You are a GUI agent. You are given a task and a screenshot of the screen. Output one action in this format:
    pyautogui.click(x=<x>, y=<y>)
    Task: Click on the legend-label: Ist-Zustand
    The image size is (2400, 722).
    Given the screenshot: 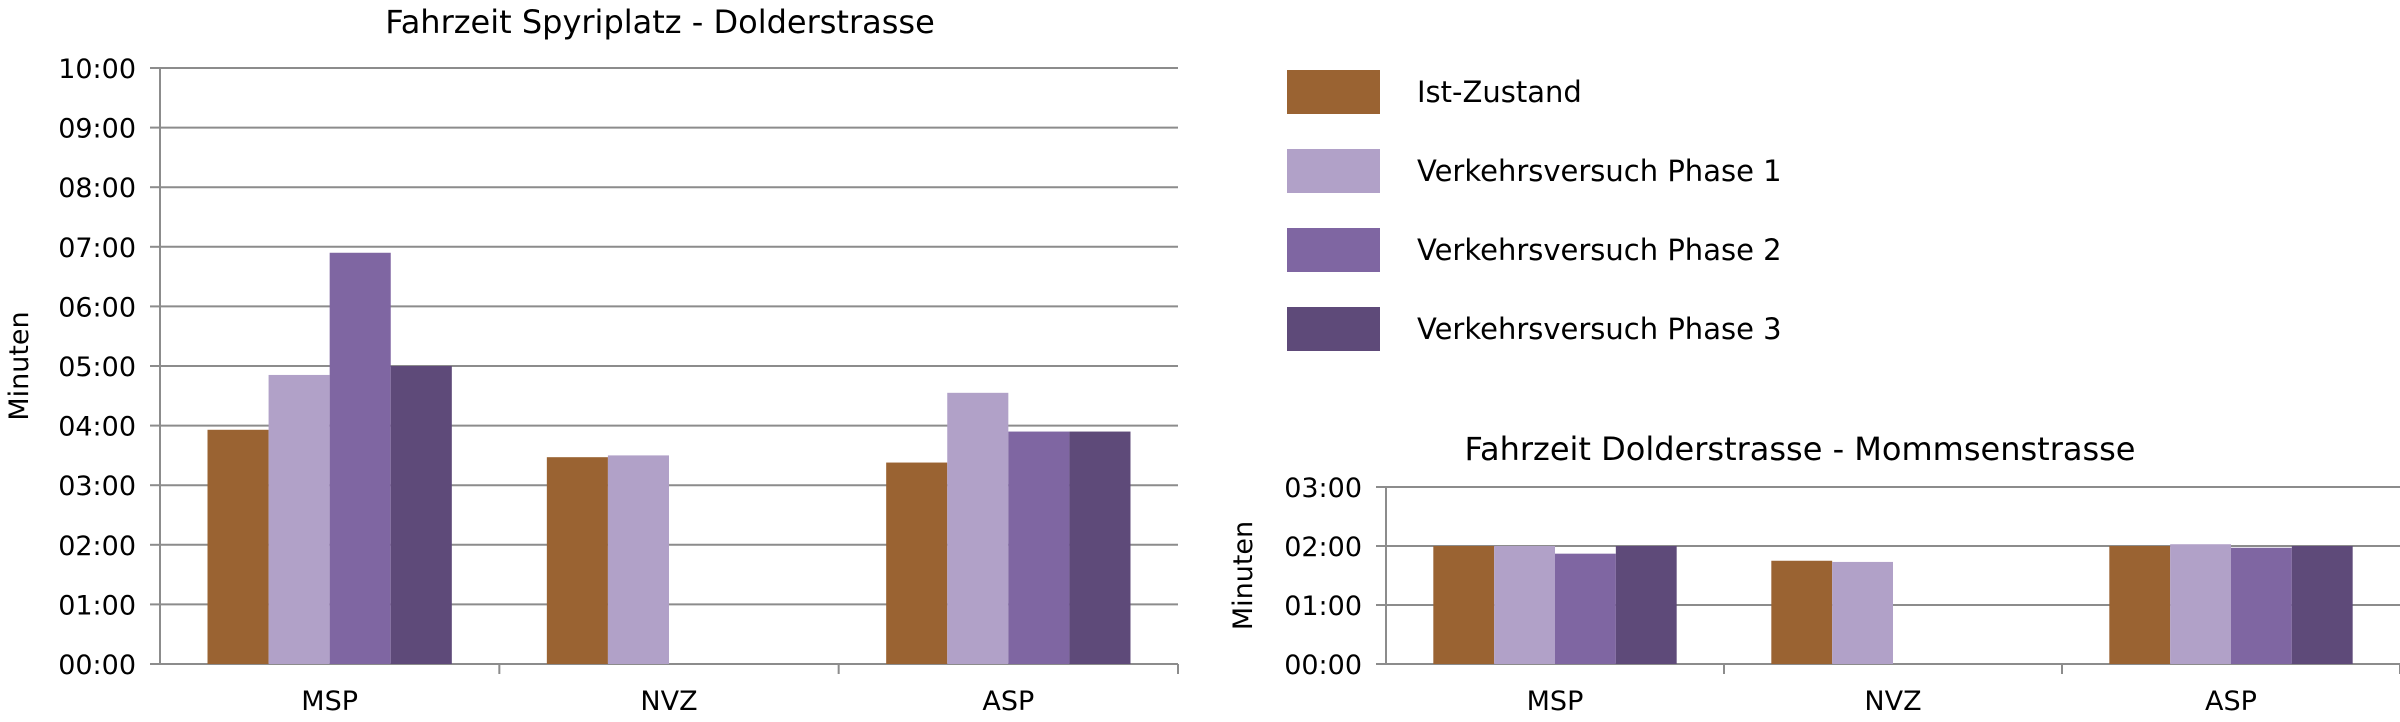 What is the action you would take?
    pyautogui.click(x=1499, y=92)
    